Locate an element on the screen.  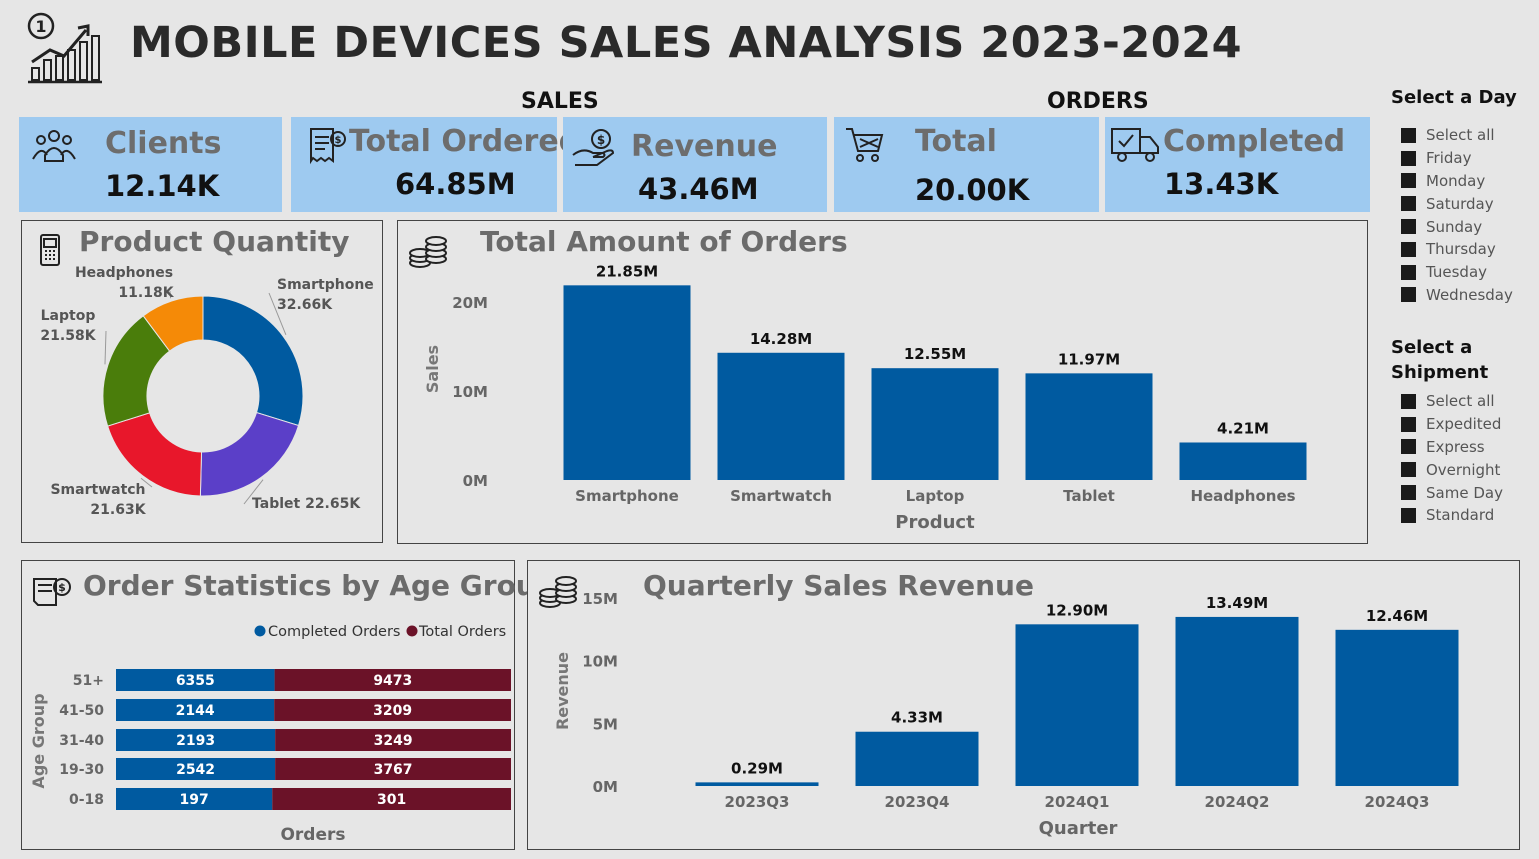
shipment-slicer-title-line2: Shipment is located at coordinates (1440, 372).